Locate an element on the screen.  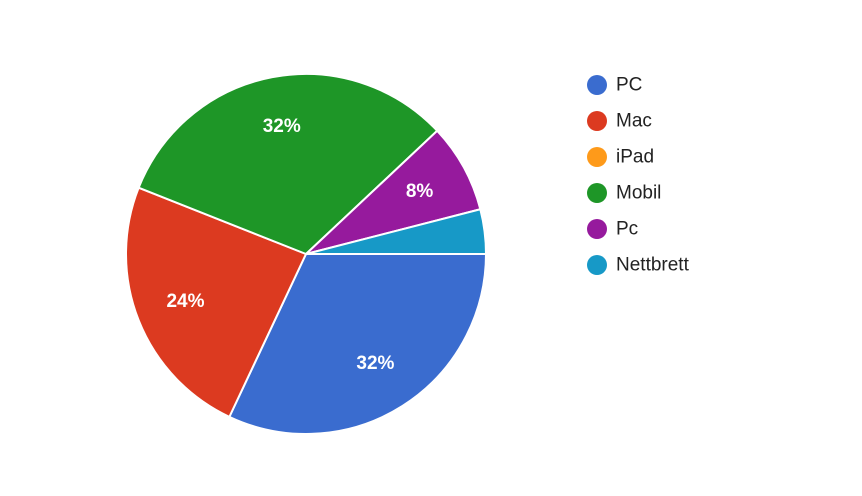
legend-item-mac: Mac is located at coordinates (619, 121).